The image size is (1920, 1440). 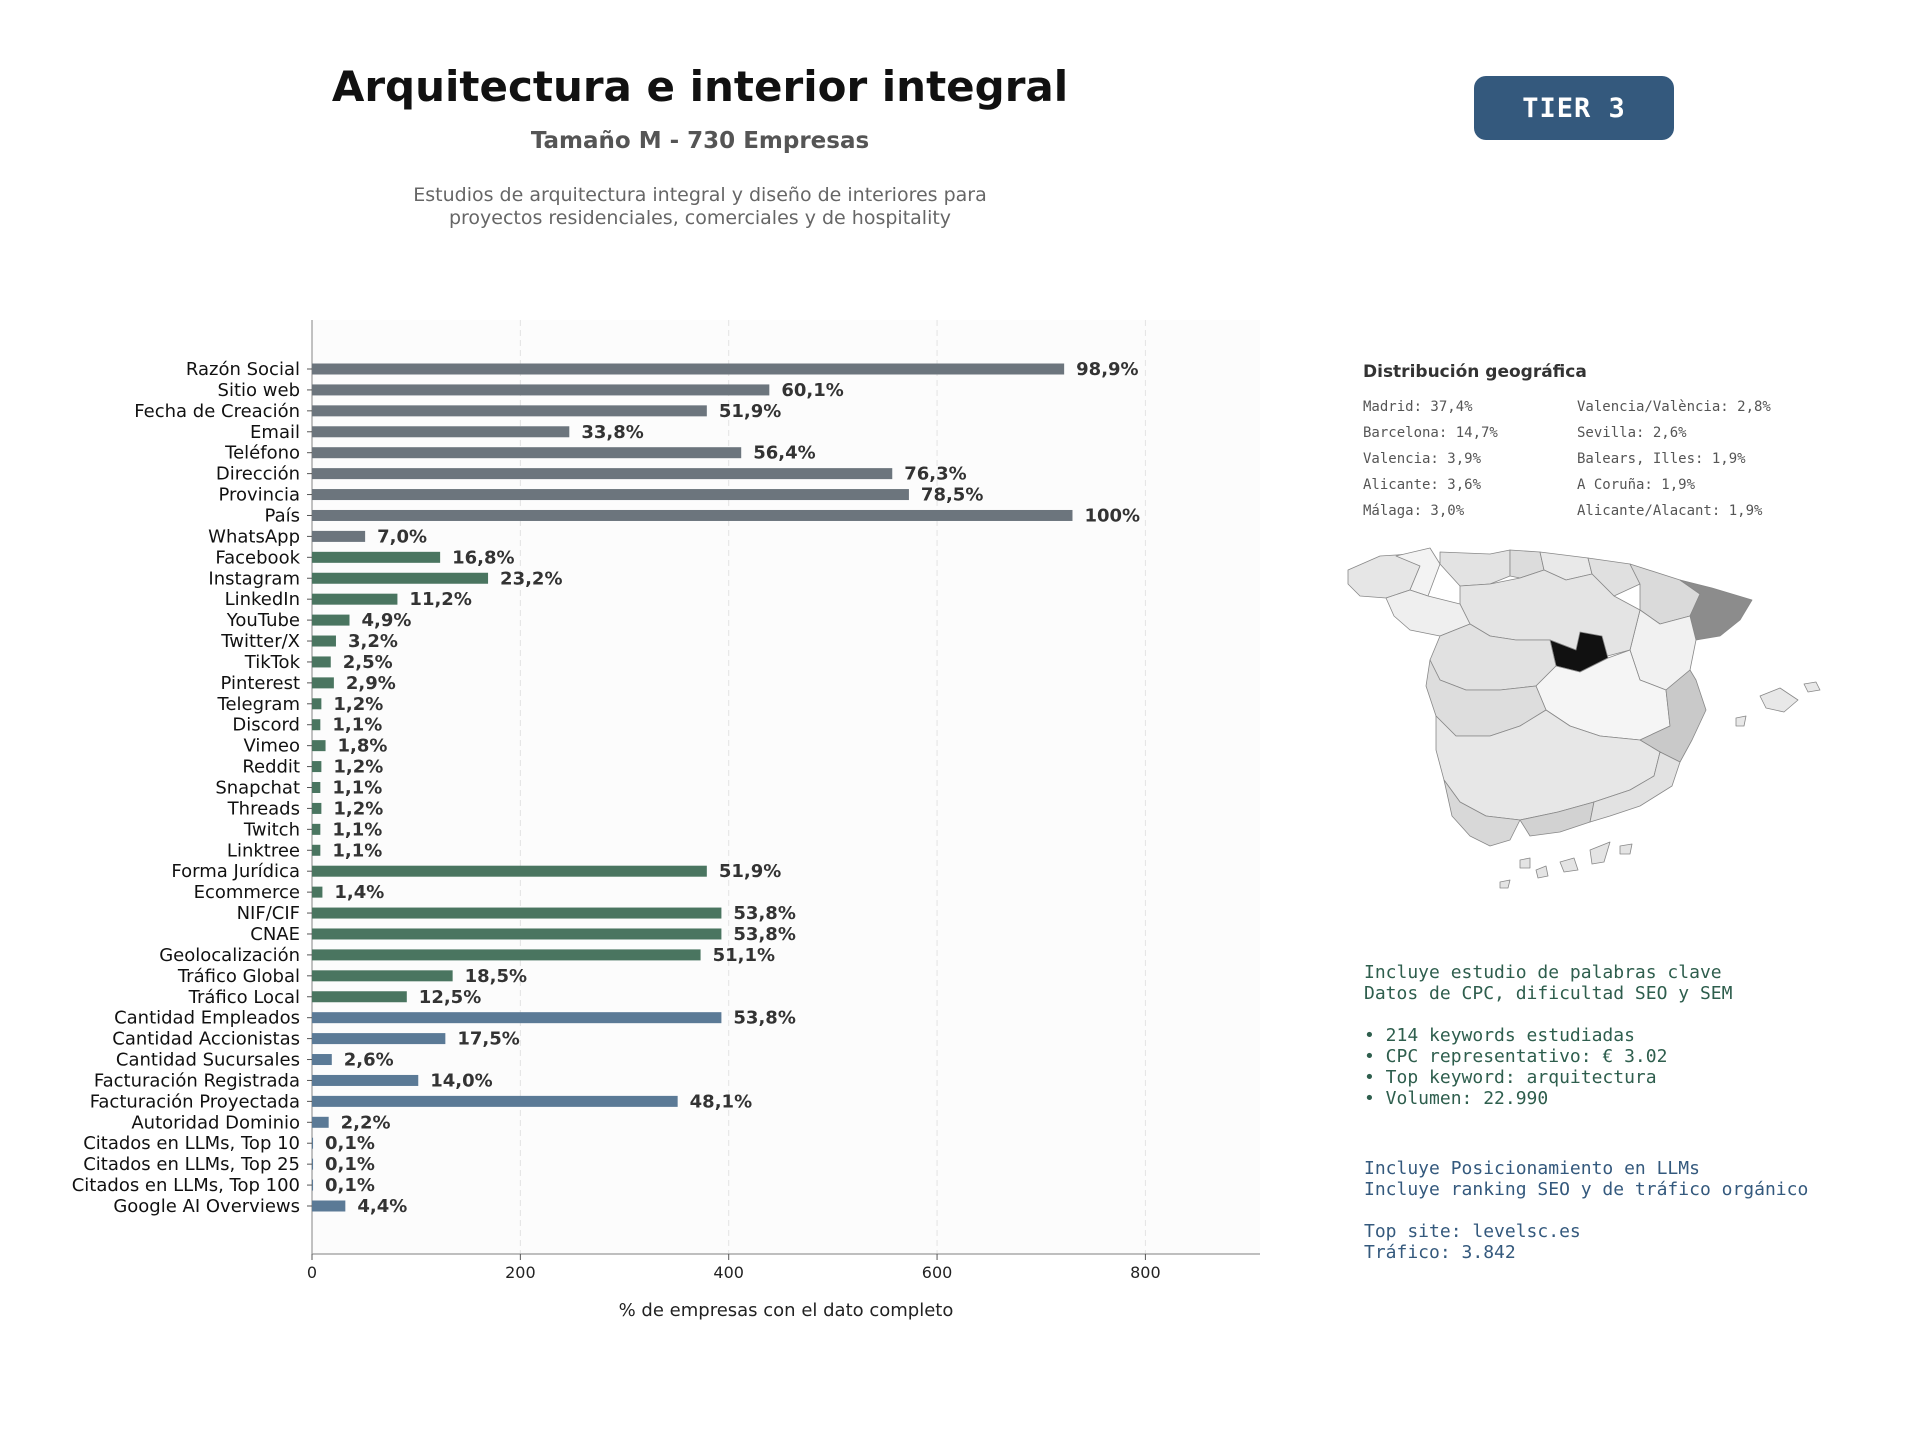 I want to click on keyword-bullet: • Top keyword: arquitectura, so click(x=1510, y=1077).